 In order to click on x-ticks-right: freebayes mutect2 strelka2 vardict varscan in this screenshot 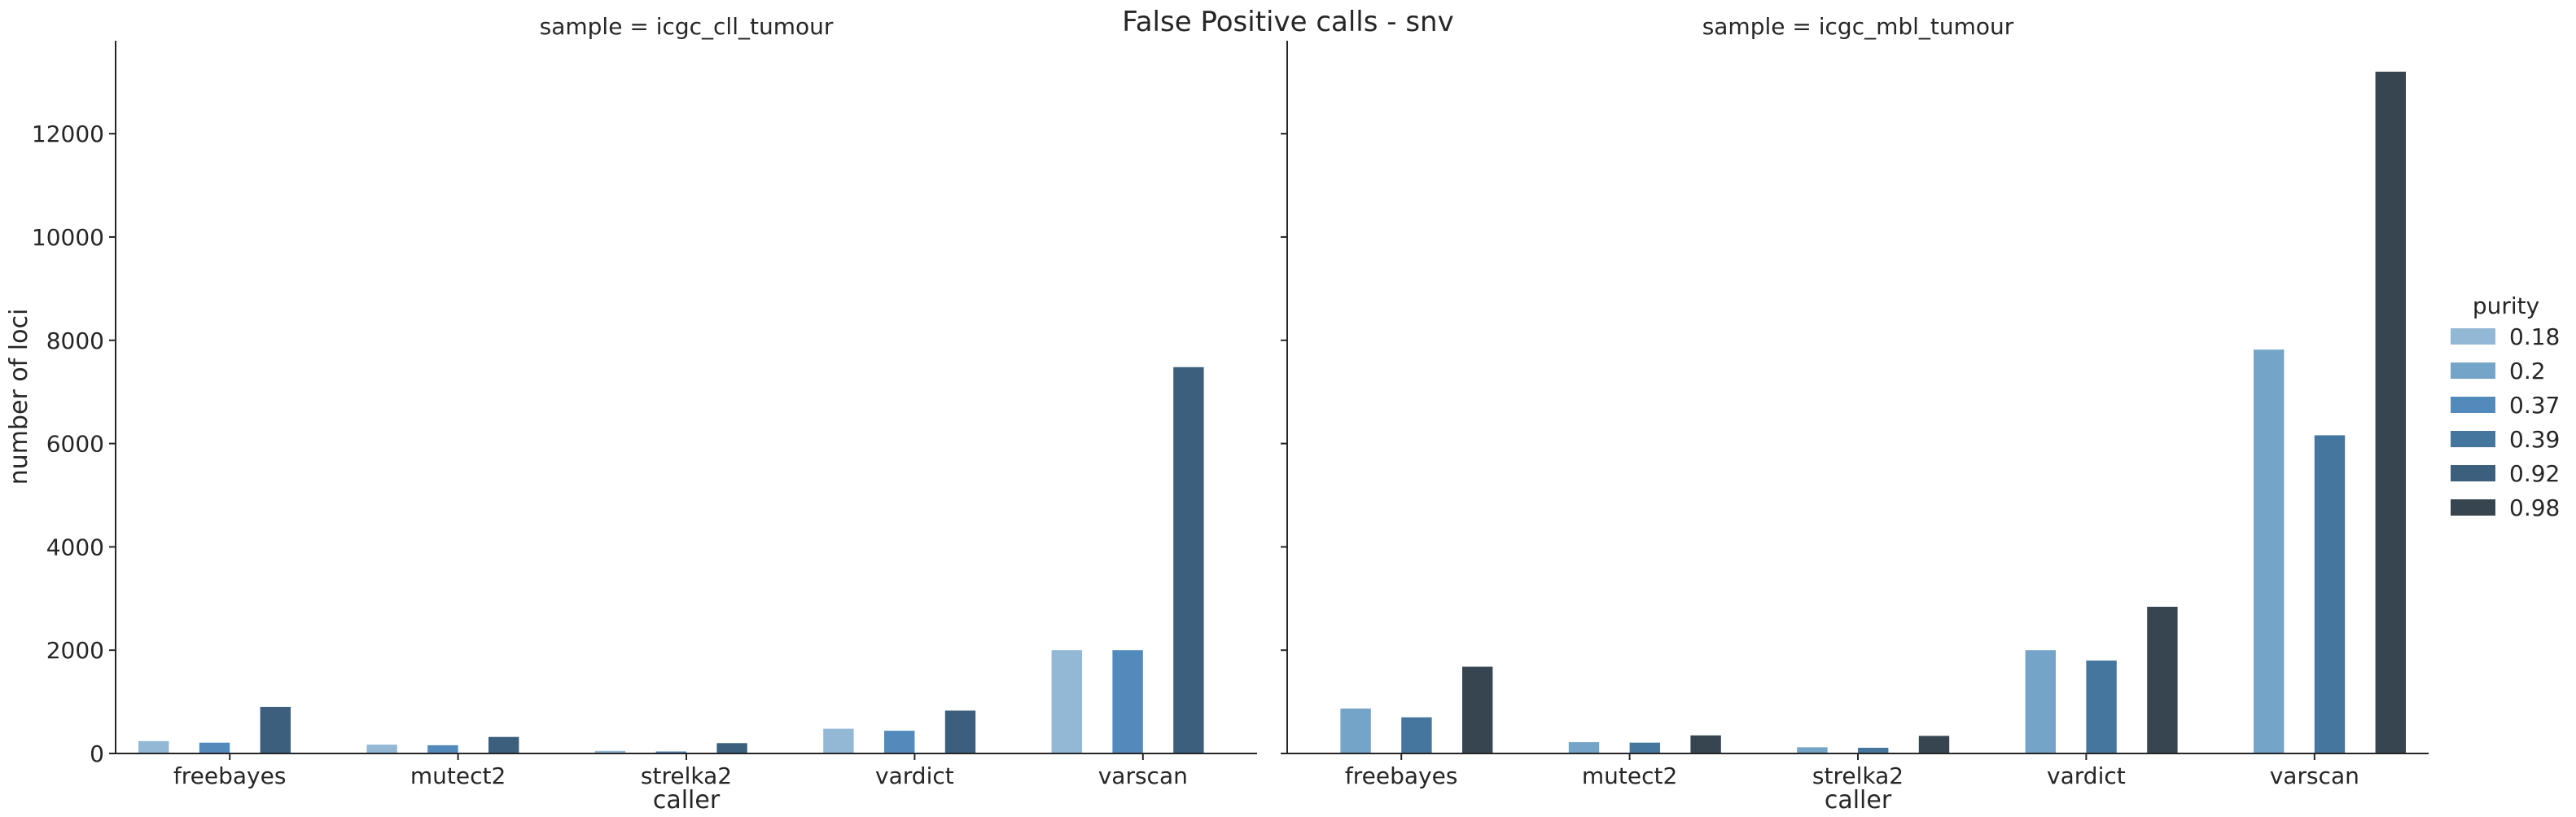, I will do `click(1852, 771)`.